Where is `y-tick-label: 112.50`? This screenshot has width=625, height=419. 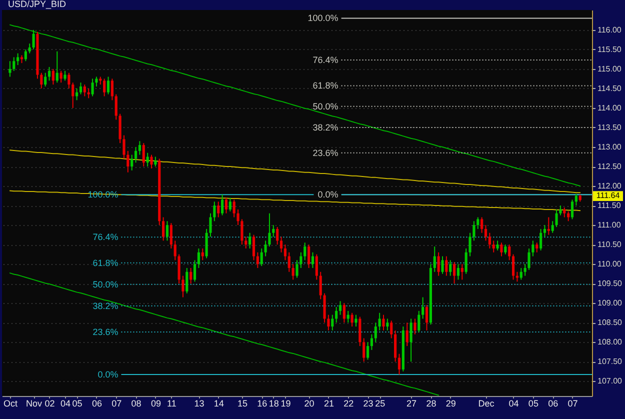 y-tick-label: 112.50 is located at coordinates (610, 167).